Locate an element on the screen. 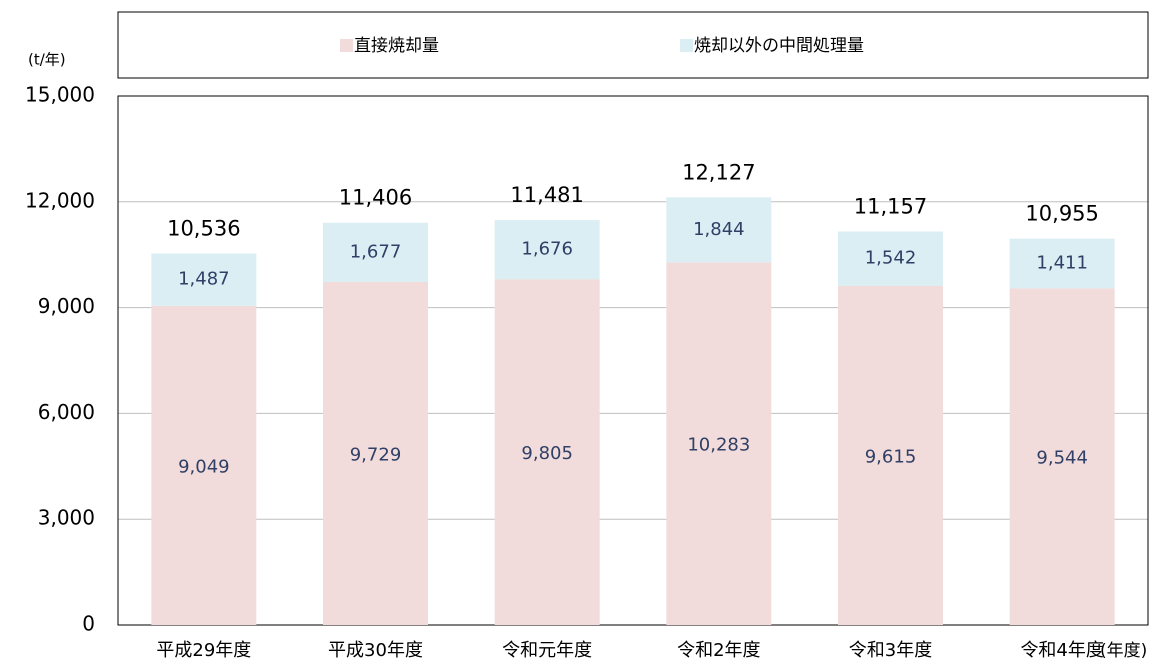 The image size is (1164, 663). y-tick-label: 9,000 is located at coordinates (66, 306).